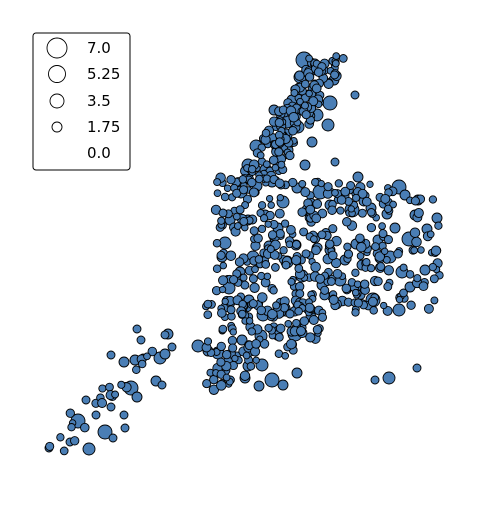 Image resolution: width=493 pixels, height=515 pixels. I want to click on legend-entry: 1.75, so click(85, 127).